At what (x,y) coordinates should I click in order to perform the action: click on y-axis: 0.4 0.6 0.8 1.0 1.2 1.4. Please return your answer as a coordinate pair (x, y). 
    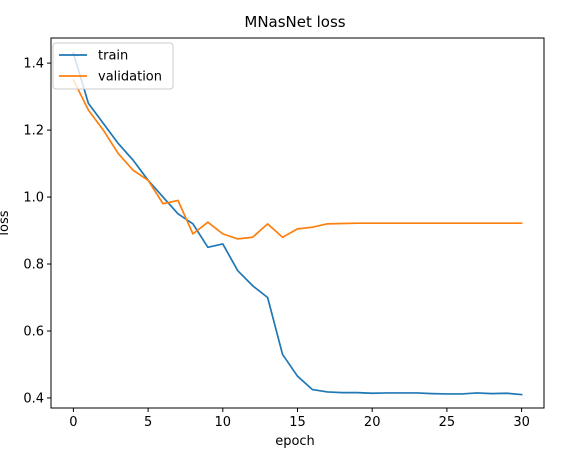
    Looking at the image, I should click on (37, 231).